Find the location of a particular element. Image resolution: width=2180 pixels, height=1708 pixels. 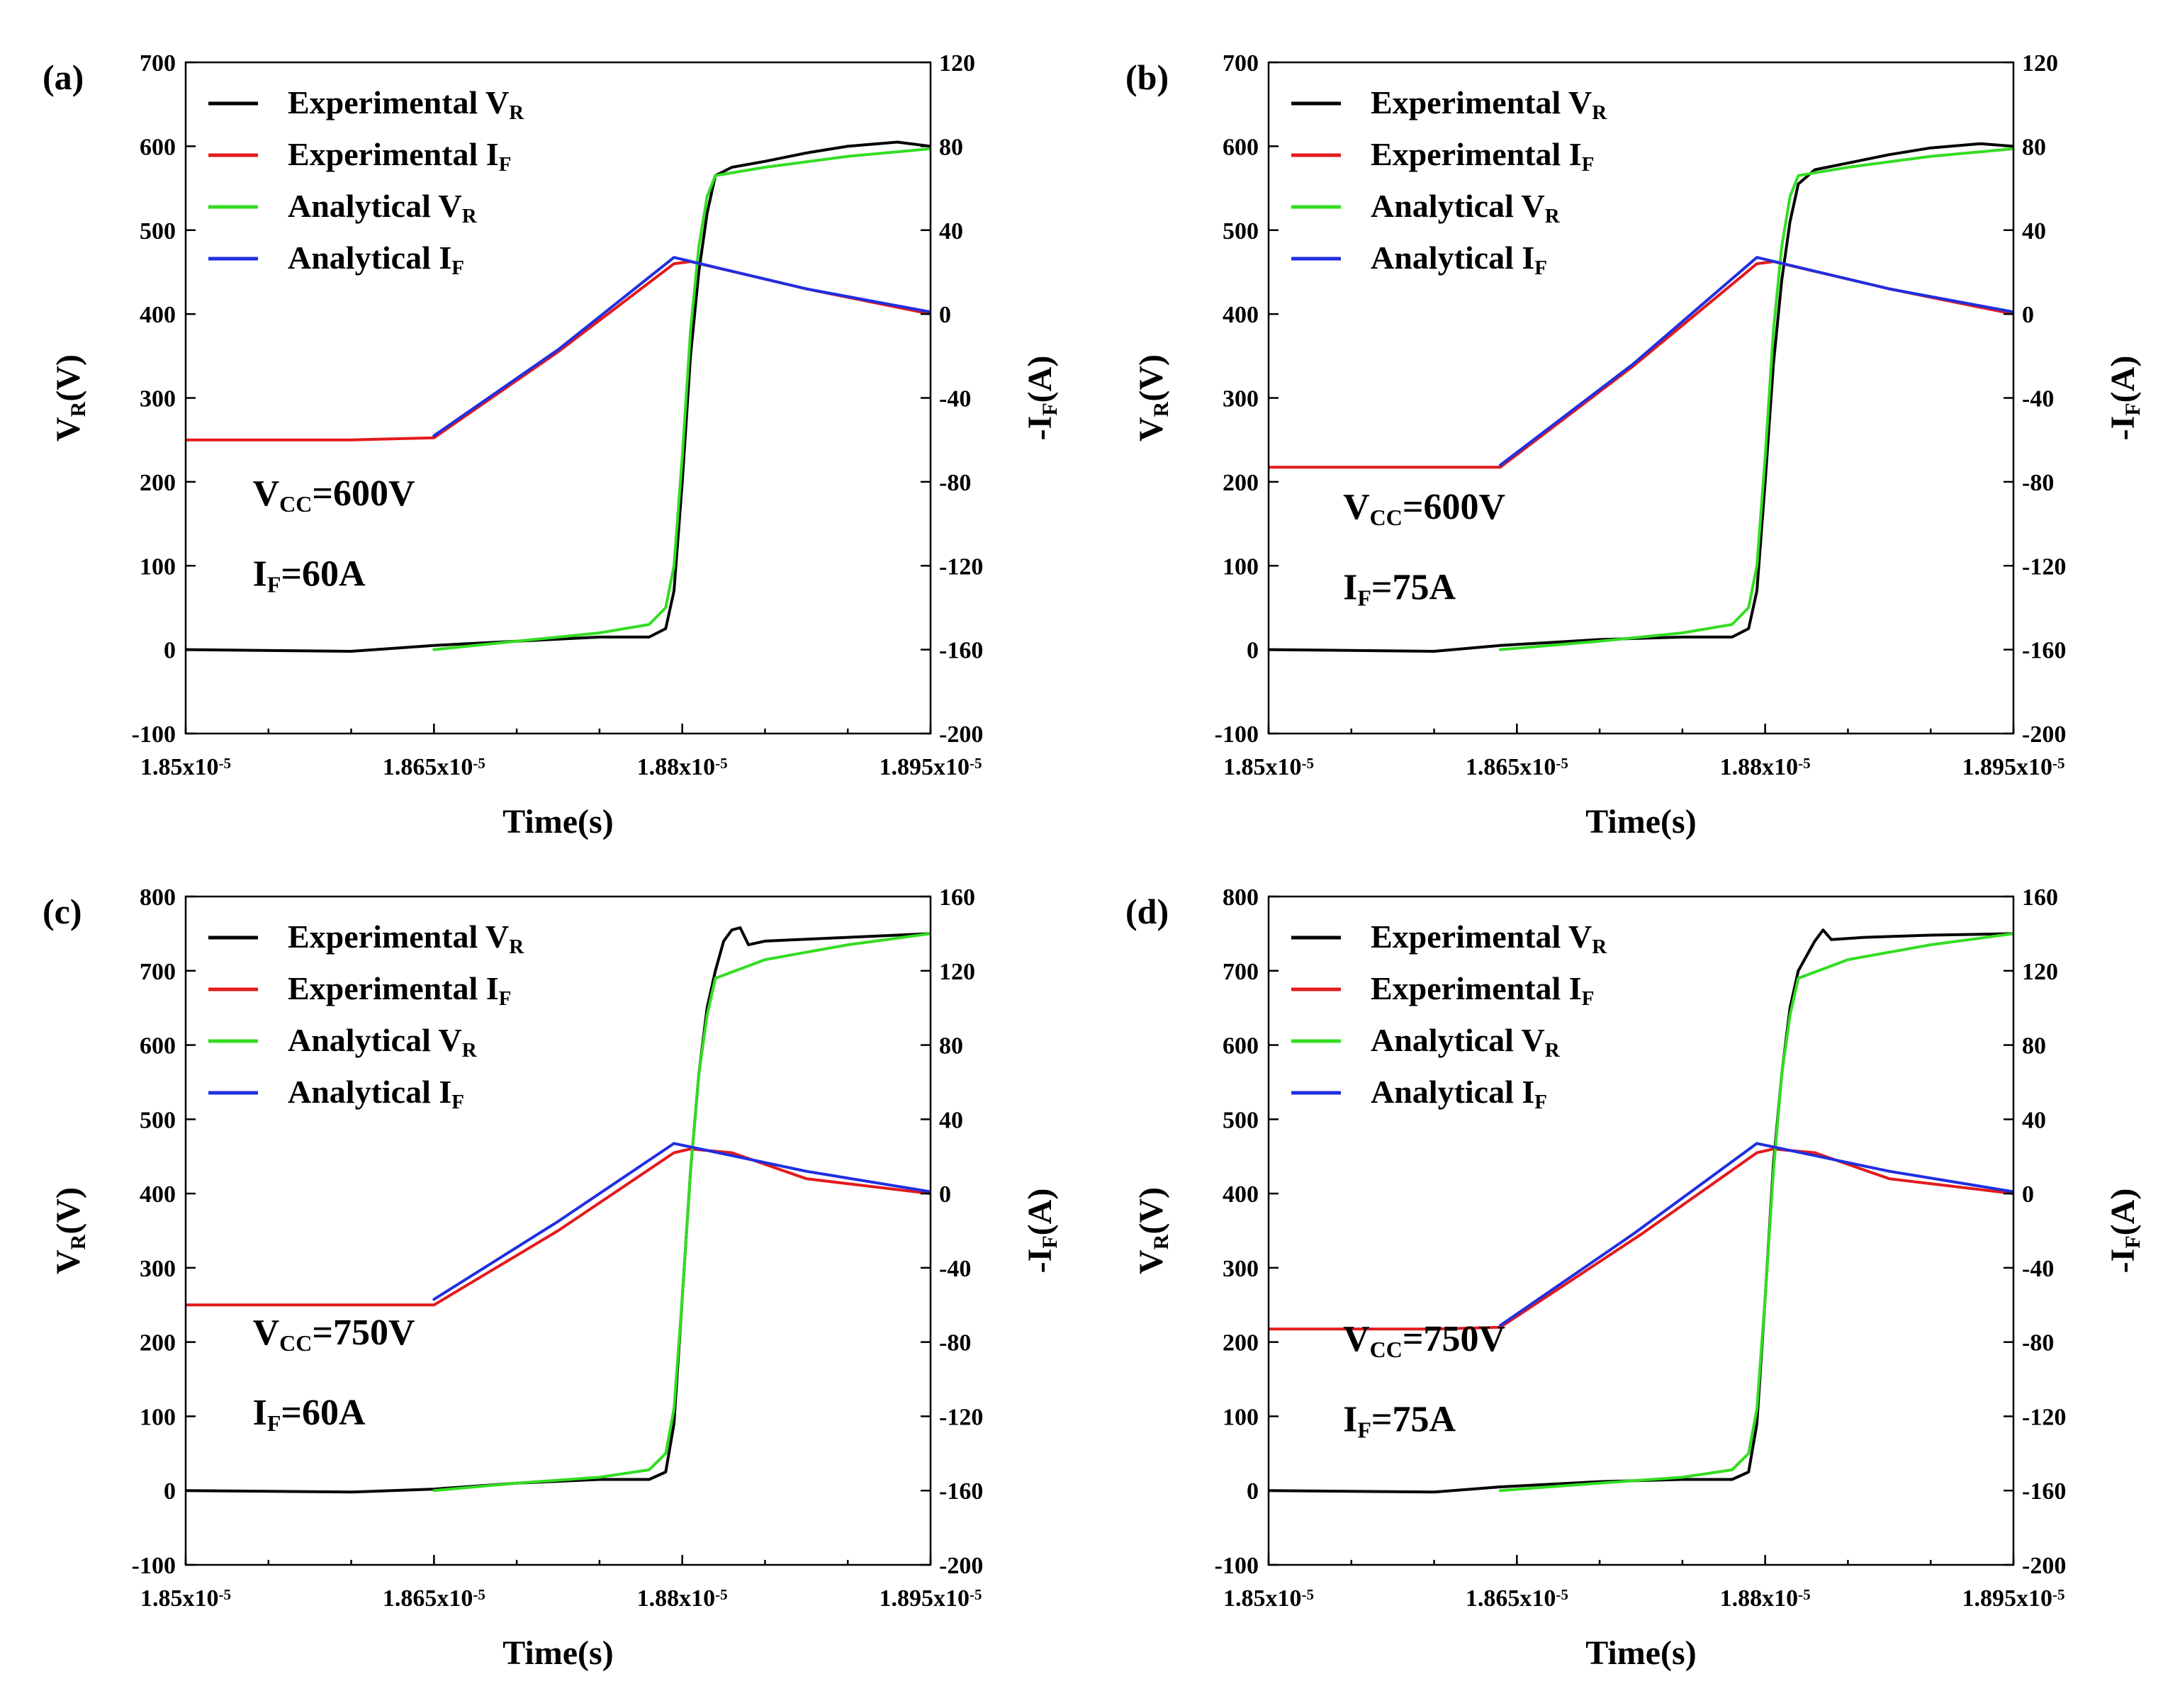

y-right-tick-label: -40 is located at coordinates (2038, 399).